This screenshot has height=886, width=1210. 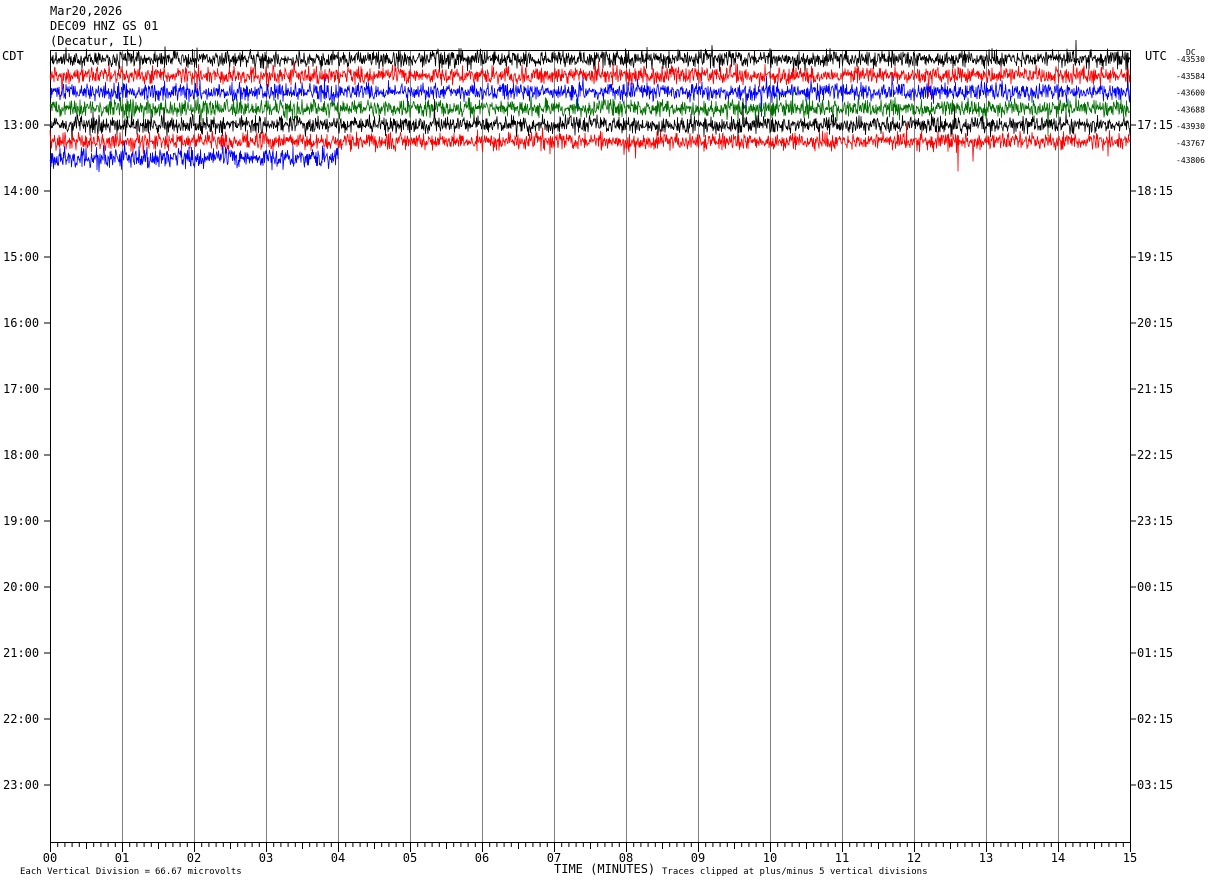 What do you see at coordinates (50, 858) in the screenshot?
I see `x-tick-label: 00` at bounding box center [50, 858].